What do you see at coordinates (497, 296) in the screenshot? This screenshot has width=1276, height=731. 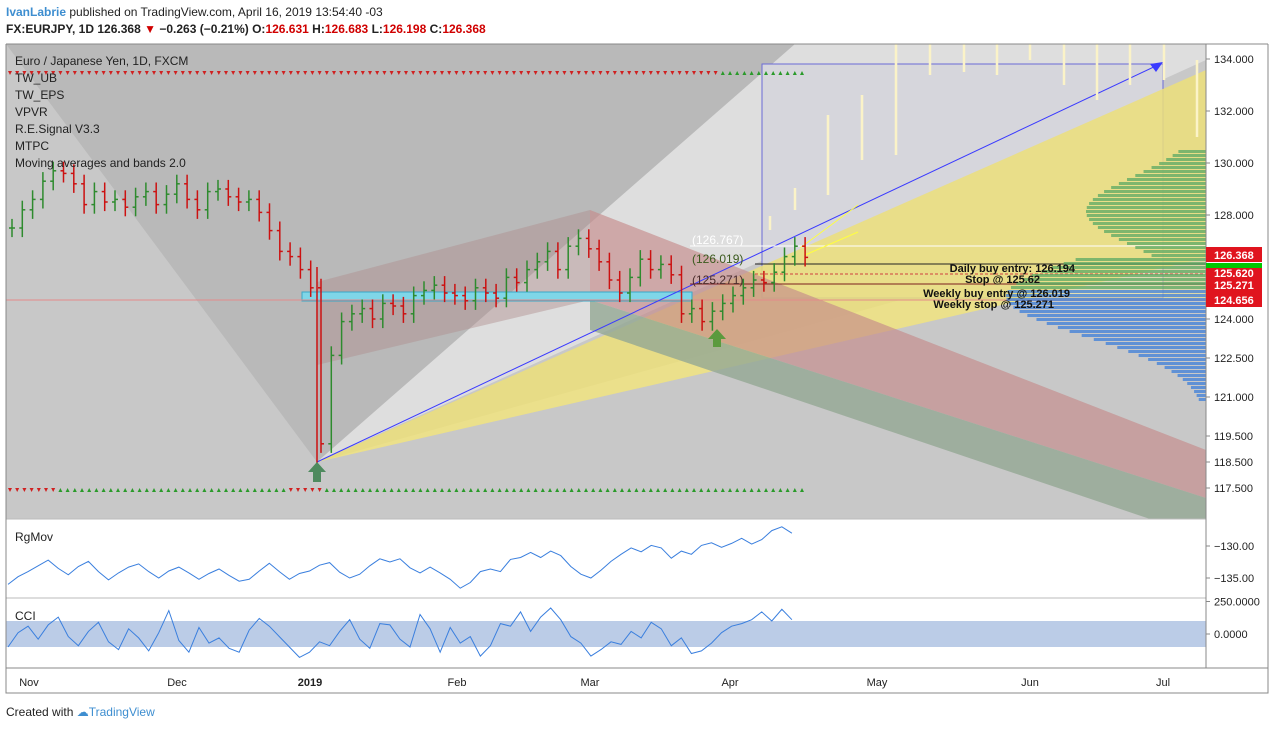 I see `support-zone` at bounding box center [497, 296].